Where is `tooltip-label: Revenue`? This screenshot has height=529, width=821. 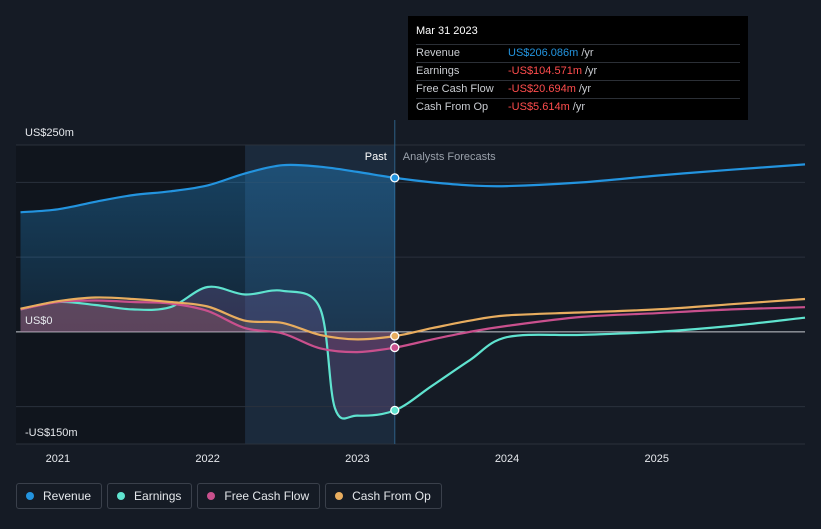
tooltip-label: Revenue is located at coordinates (438, 53).